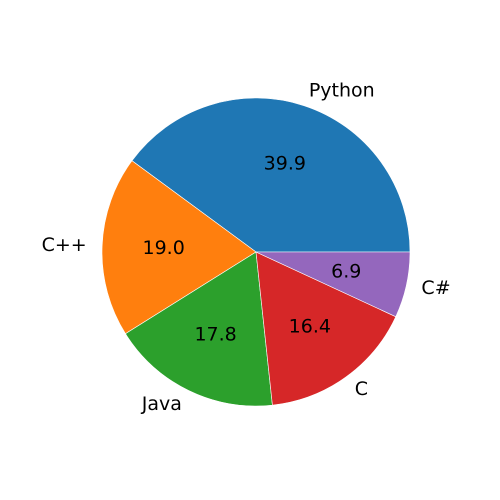 The image size is (500, 500). What do you see at coordinates (435, 288) in the screenshot?
I see `slice-label-csharp: C#` at bounding box center [435, 288].